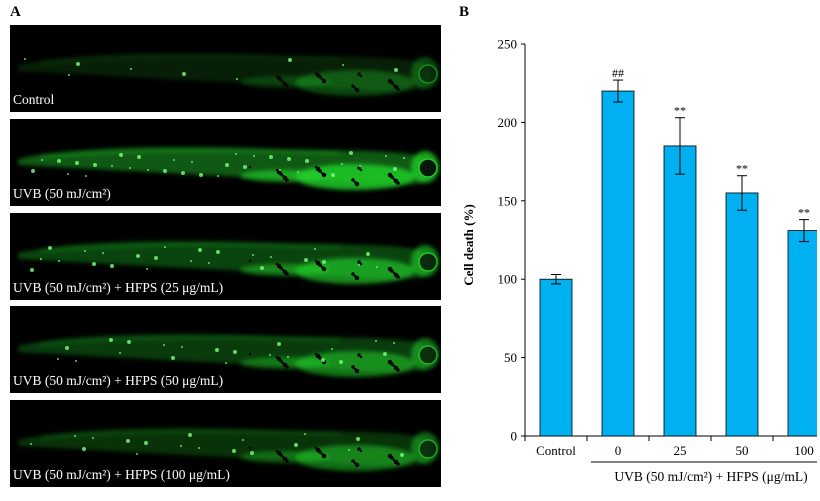 The image size is (820, 501). What do you see at coordinates (742, 450) in the screenshot?
I see `x-tick-label: 50` at bounding box center [742, 450].